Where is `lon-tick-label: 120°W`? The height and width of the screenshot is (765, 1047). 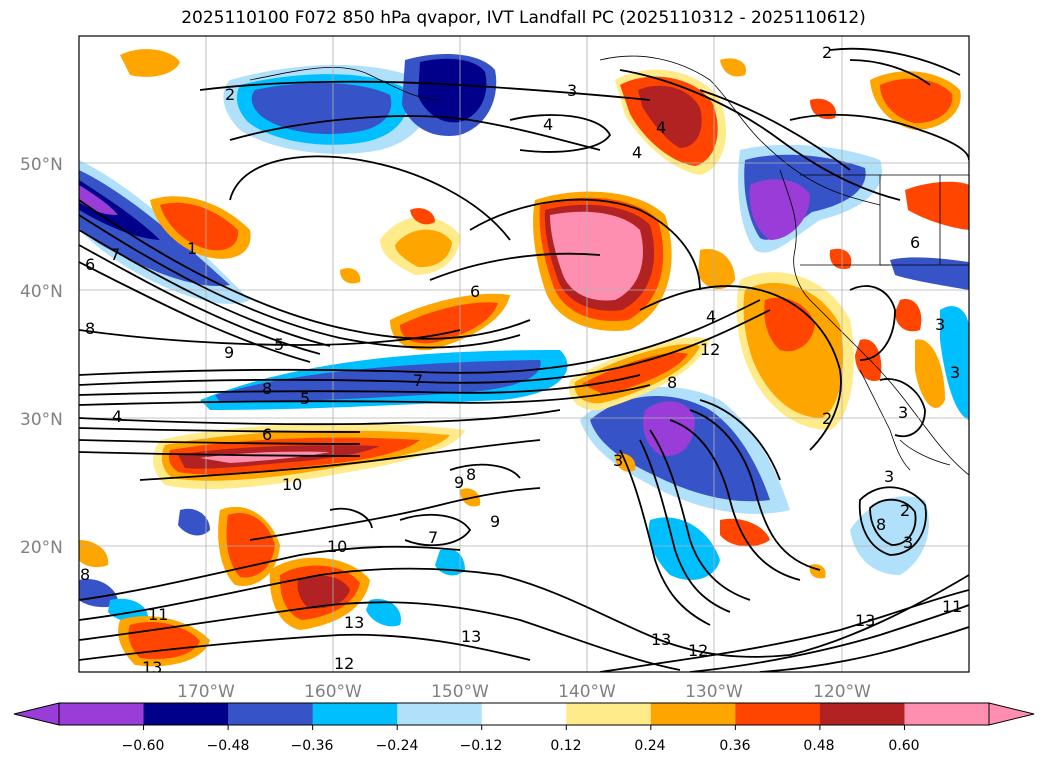 lon-tick-label: 120°W is located at coordinates (842, 692).